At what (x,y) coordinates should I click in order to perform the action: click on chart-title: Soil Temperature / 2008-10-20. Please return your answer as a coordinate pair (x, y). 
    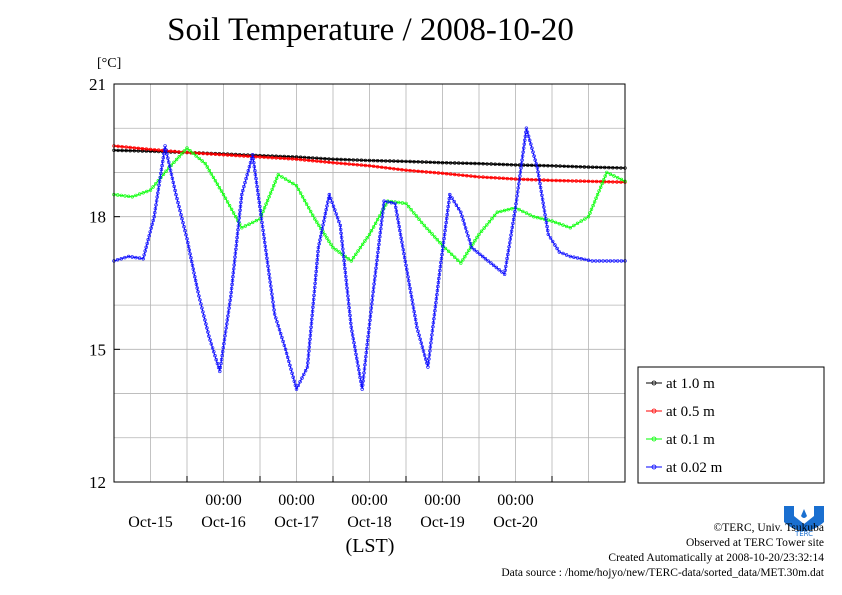
    Looking at the image, I should click on (370, 30).